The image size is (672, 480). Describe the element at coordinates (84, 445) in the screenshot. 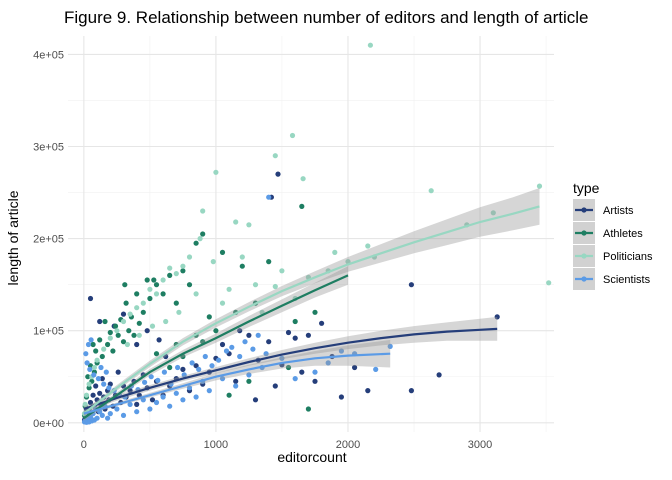

I see `x-tick-label: 0` at that location.